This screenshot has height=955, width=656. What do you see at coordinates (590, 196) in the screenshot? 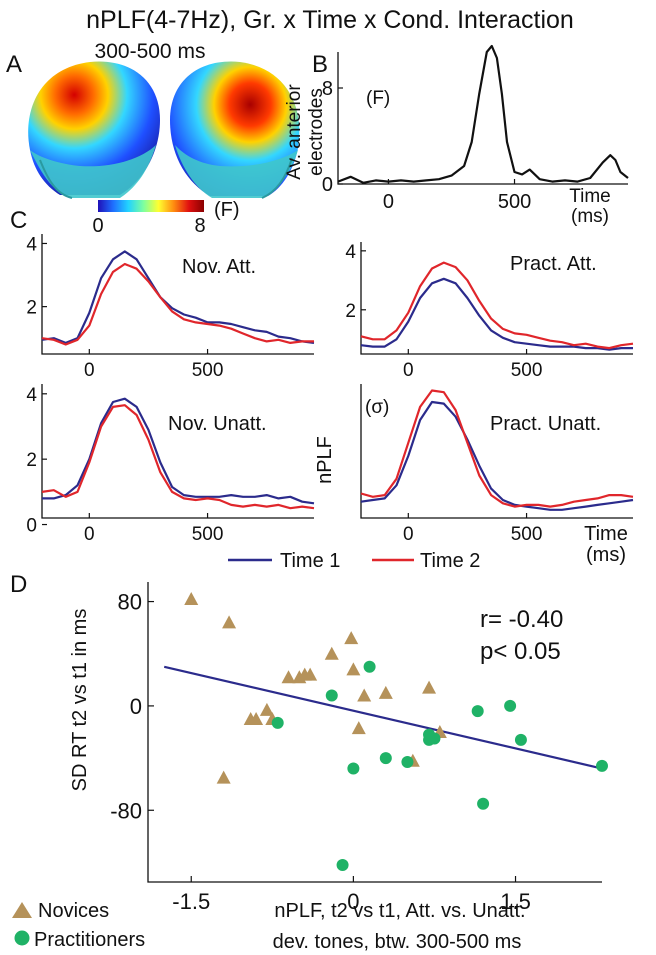
I see `panel-b-xlabel-1: Time` at bounding box center [590, 196].